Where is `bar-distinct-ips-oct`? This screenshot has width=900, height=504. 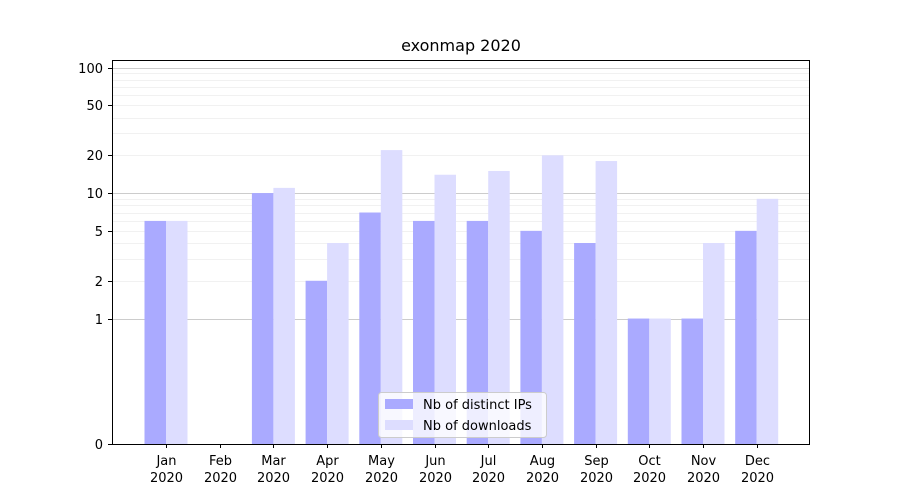
bar-distinct-ips-oct is located at coordinates (638, 381).